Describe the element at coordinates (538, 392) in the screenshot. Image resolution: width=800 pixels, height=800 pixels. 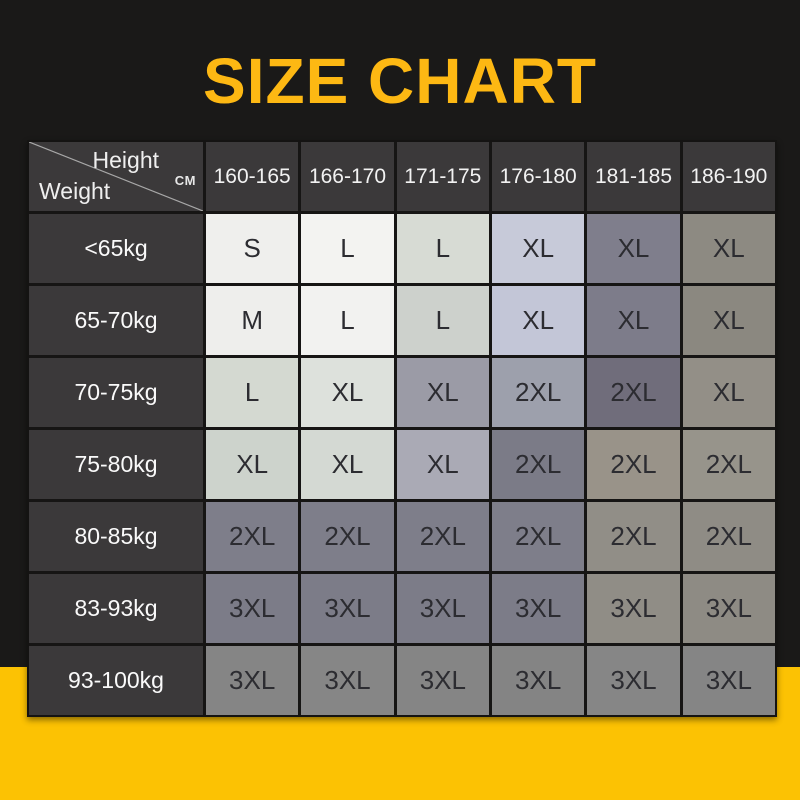
I see `size-cell-r2-c3: 2XL` at that location.